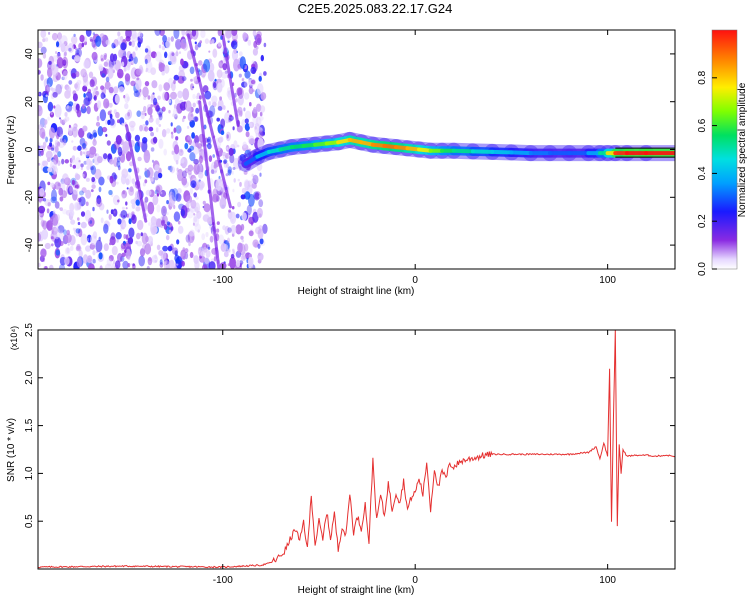 The height and width of the screenshot is (600, 750). What do you see at coordinates (136, 173) in the screenshot?
I see `noise-streak` at bounding box center [136, 173].